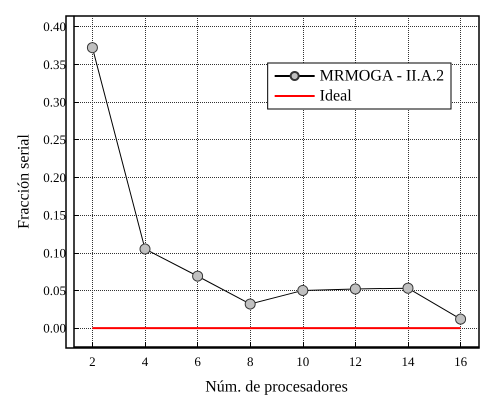 This screenshot has height=408, width=489. I want to click on y-tick-label: 0.20, so click(54, 177).